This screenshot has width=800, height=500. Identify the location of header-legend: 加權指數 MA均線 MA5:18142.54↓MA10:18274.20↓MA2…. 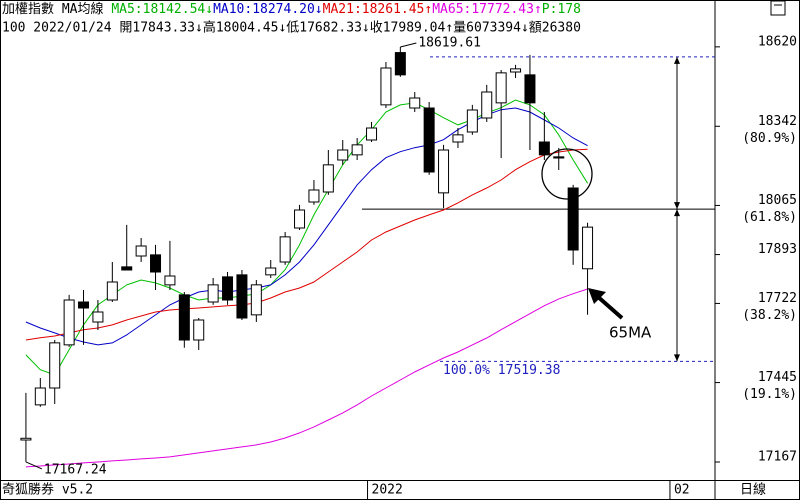
(291, 9).